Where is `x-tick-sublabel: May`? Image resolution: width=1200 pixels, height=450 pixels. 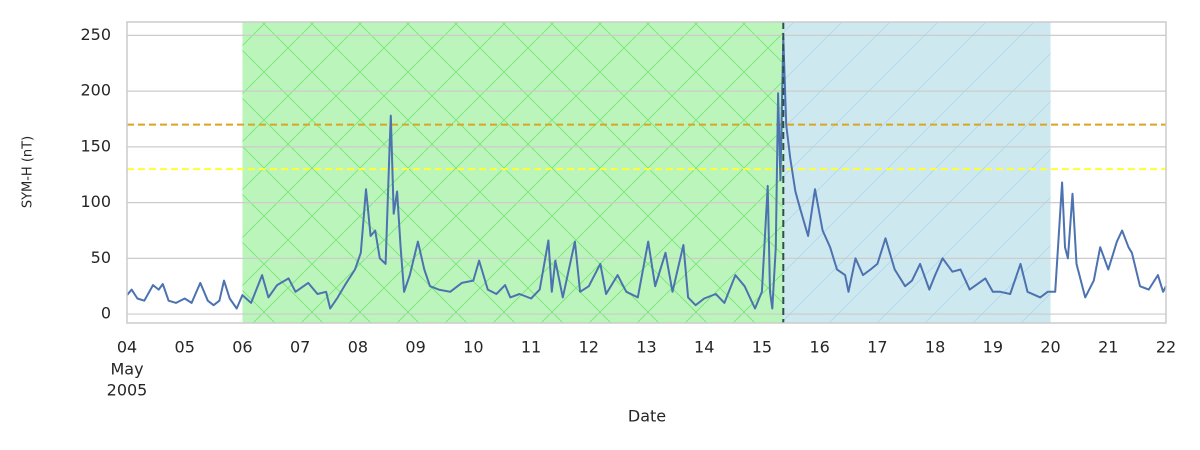
x-tick-sublabel: May is located at coordinates (126, 369).